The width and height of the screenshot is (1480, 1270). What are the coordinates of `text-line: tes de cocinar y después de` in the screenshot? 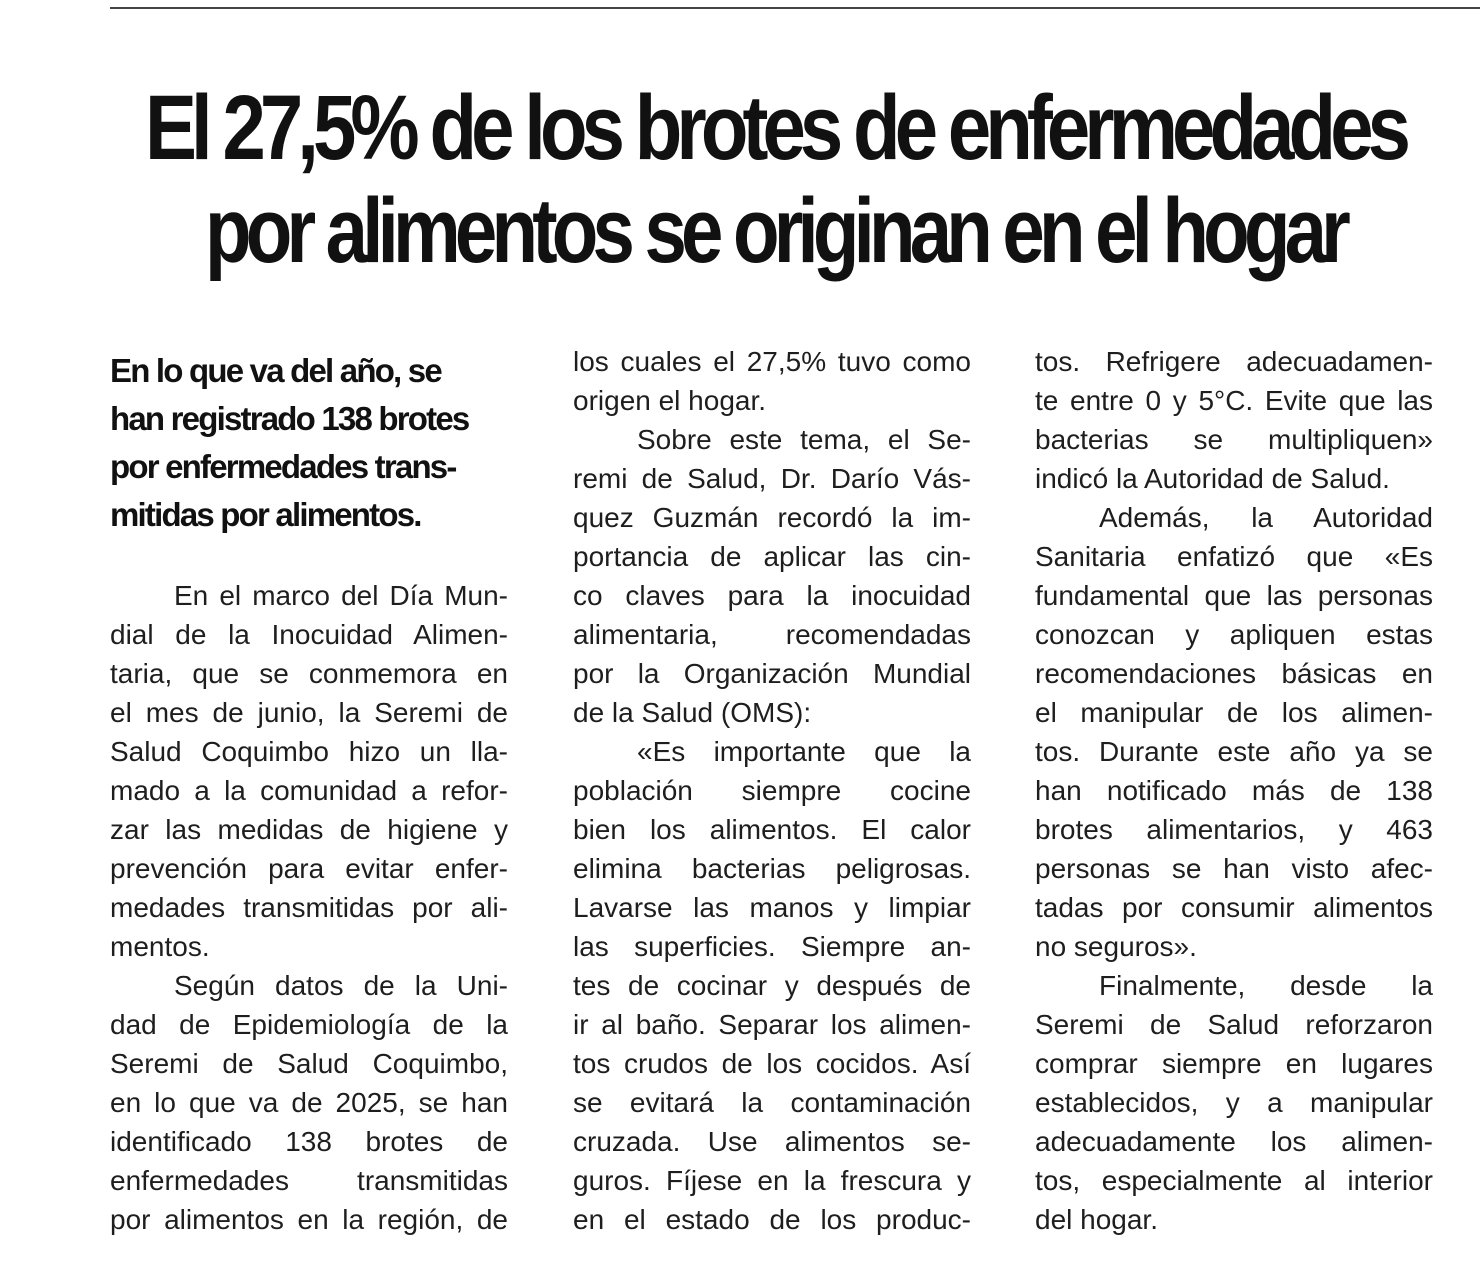 It's located at (772, 985).